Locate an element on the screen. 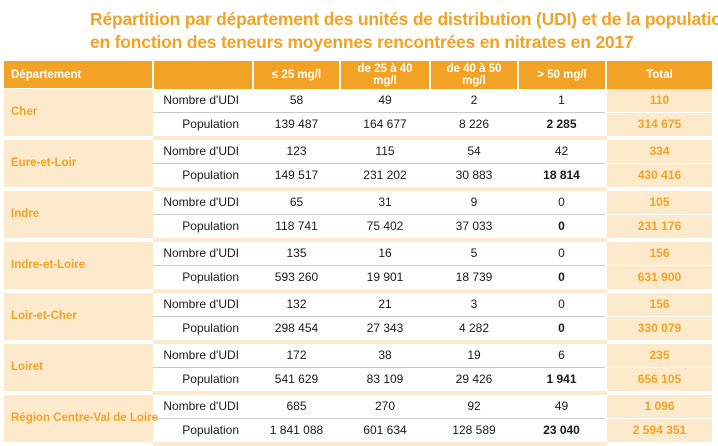 The image size is (718, 446). table-row-population: Population 118 741 75 402 37 033 0 231 176 is located at coordinates (358, 228).